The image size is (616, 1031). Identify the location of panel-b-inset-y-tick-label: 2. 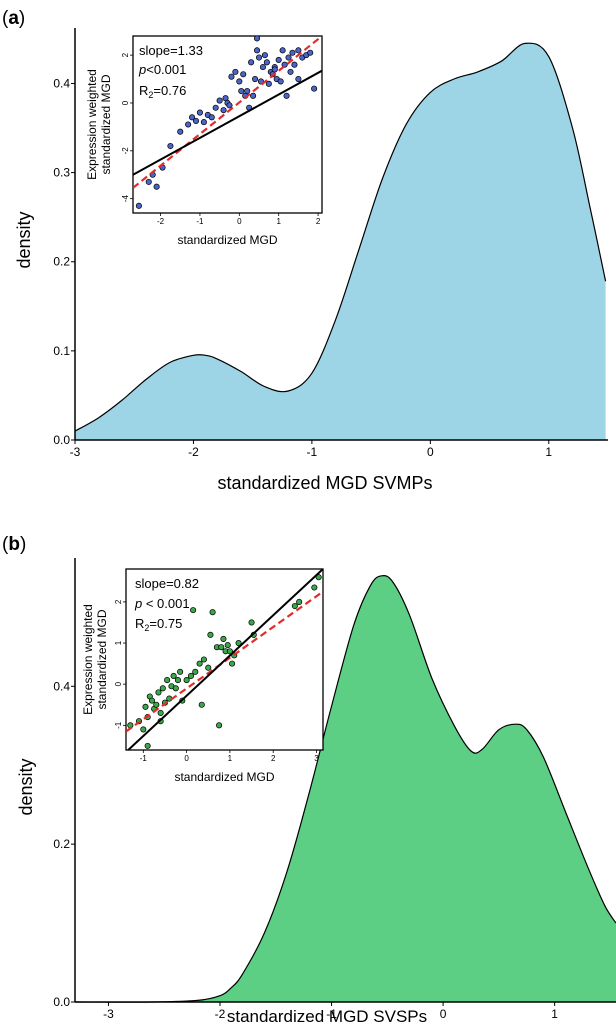
(118, 601).